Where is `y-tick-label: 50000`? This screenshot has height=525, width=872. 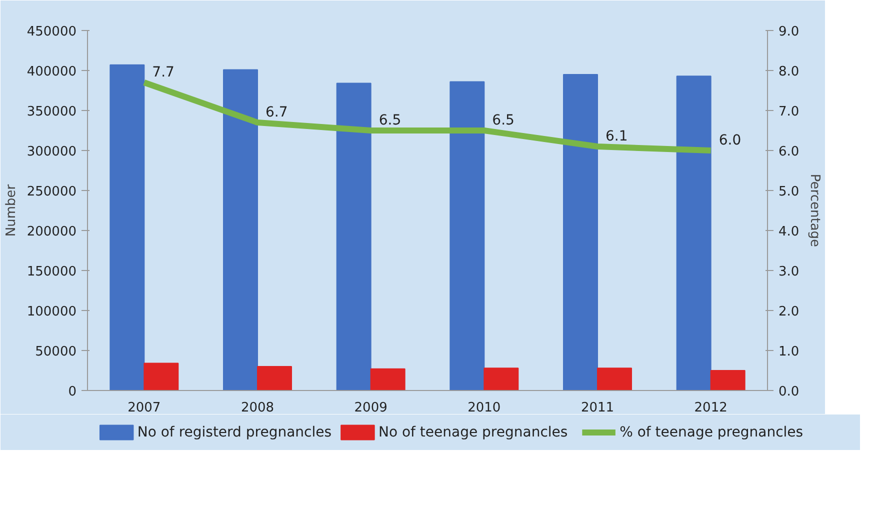
y-tick-label: 50000 is located at coordinates (56, 352).